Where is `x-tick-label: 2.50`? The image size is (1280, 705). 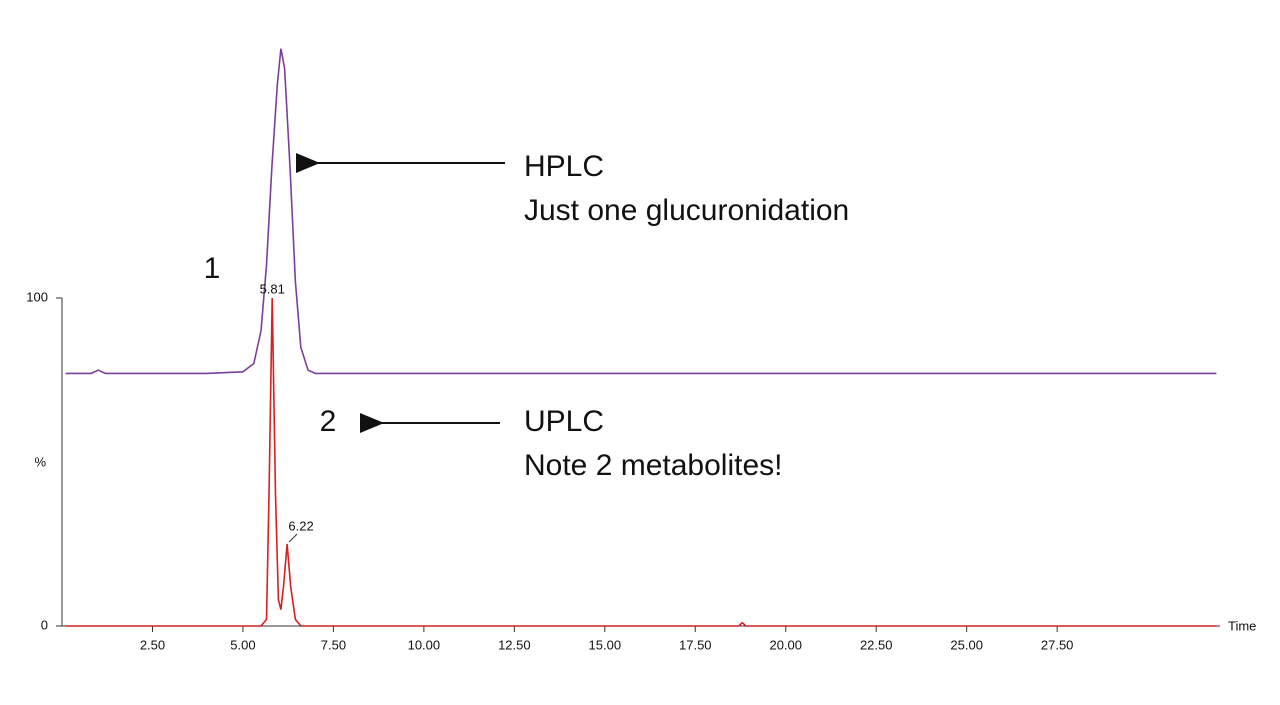 x-tick-label: 2.50 is located at coordinates (152, 644).